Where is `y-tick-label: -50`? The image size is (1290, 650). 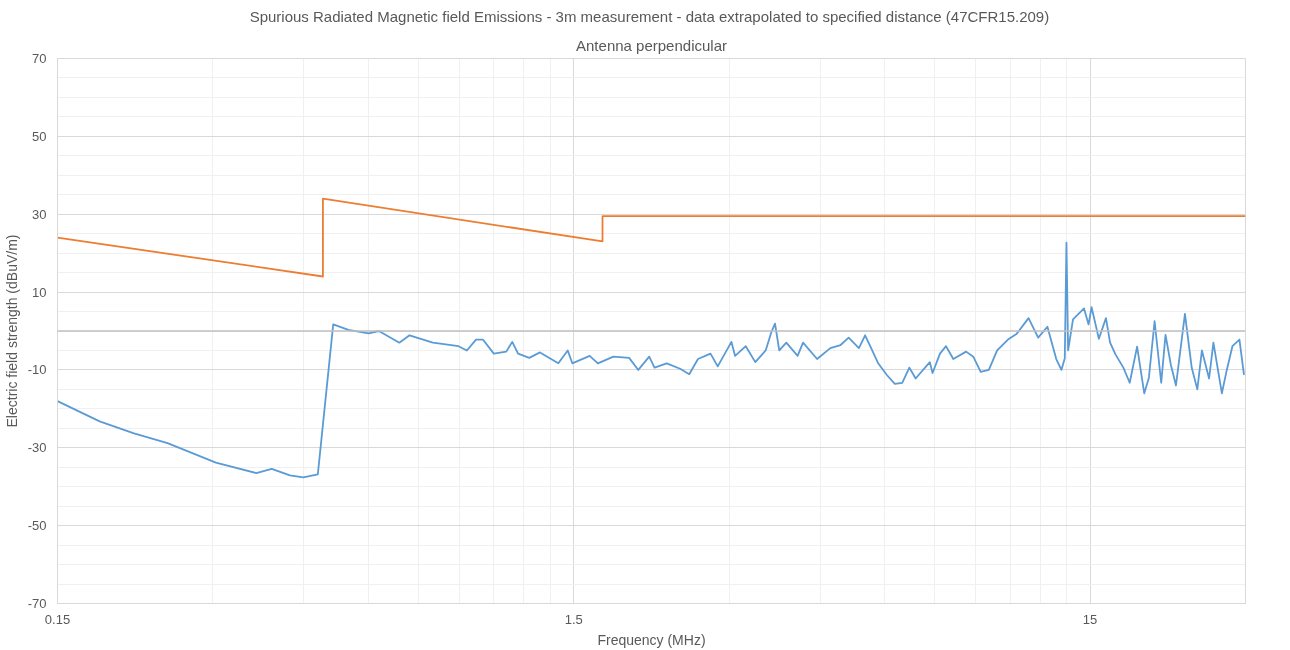
y-tick-label: -50 is located at coordinates (37, 526).